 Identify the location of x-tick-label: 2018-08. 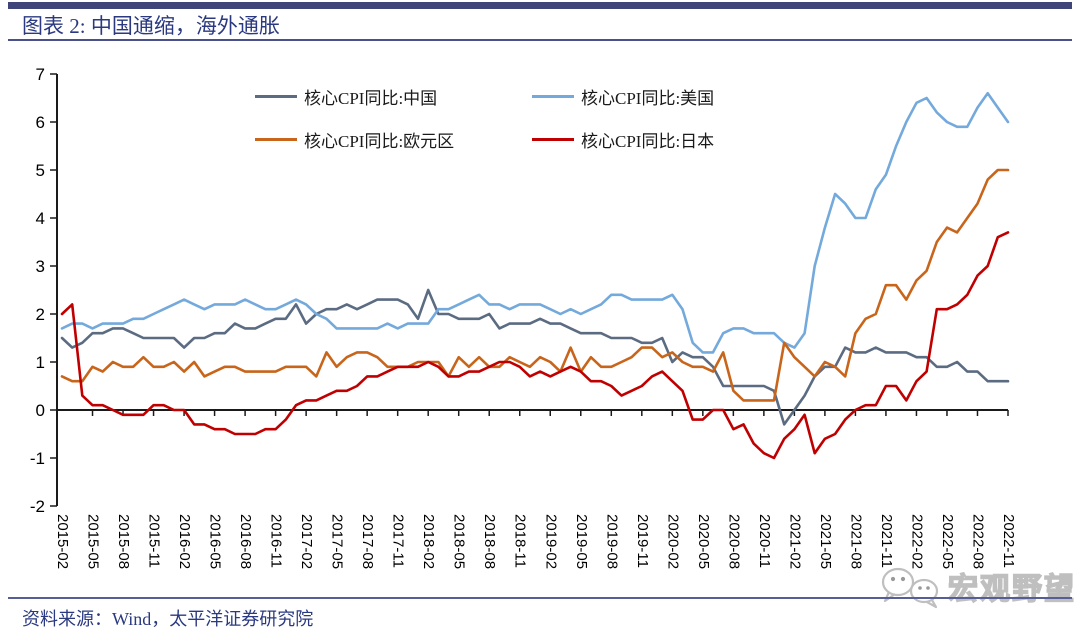
(489, 541).